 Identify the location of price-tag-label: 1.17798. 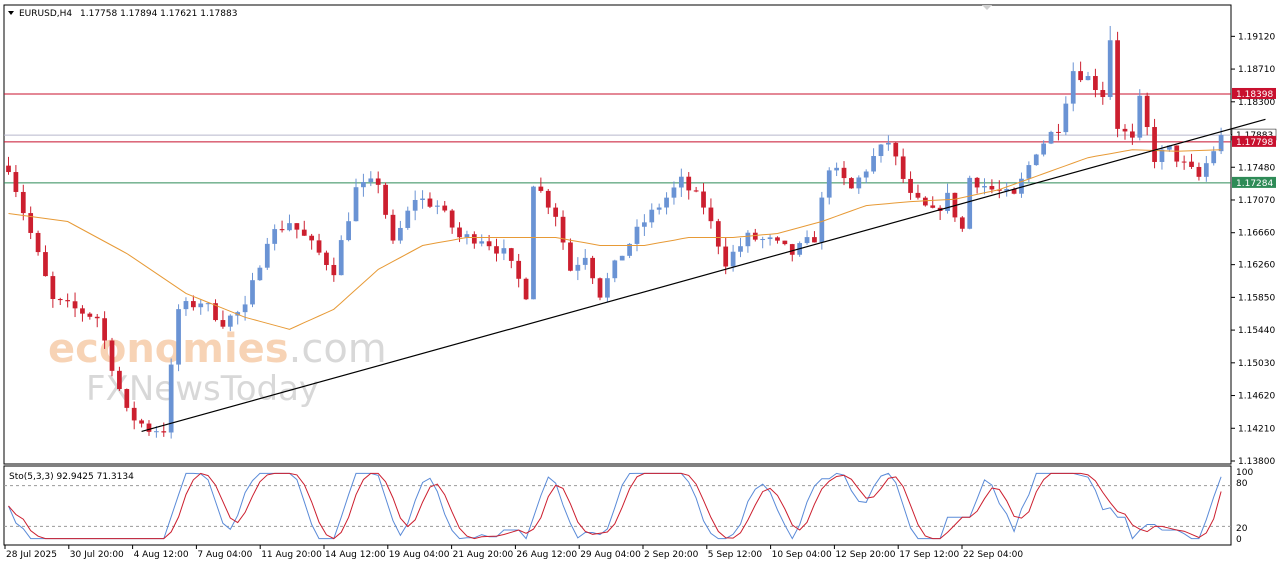
(1254, 143).